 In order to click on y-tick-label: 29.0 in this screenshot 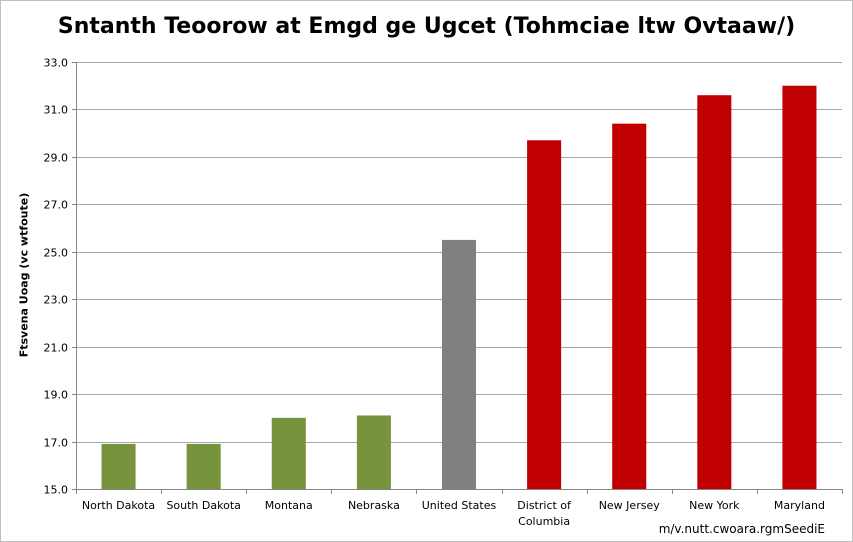, I will do `click(56, 158)`.